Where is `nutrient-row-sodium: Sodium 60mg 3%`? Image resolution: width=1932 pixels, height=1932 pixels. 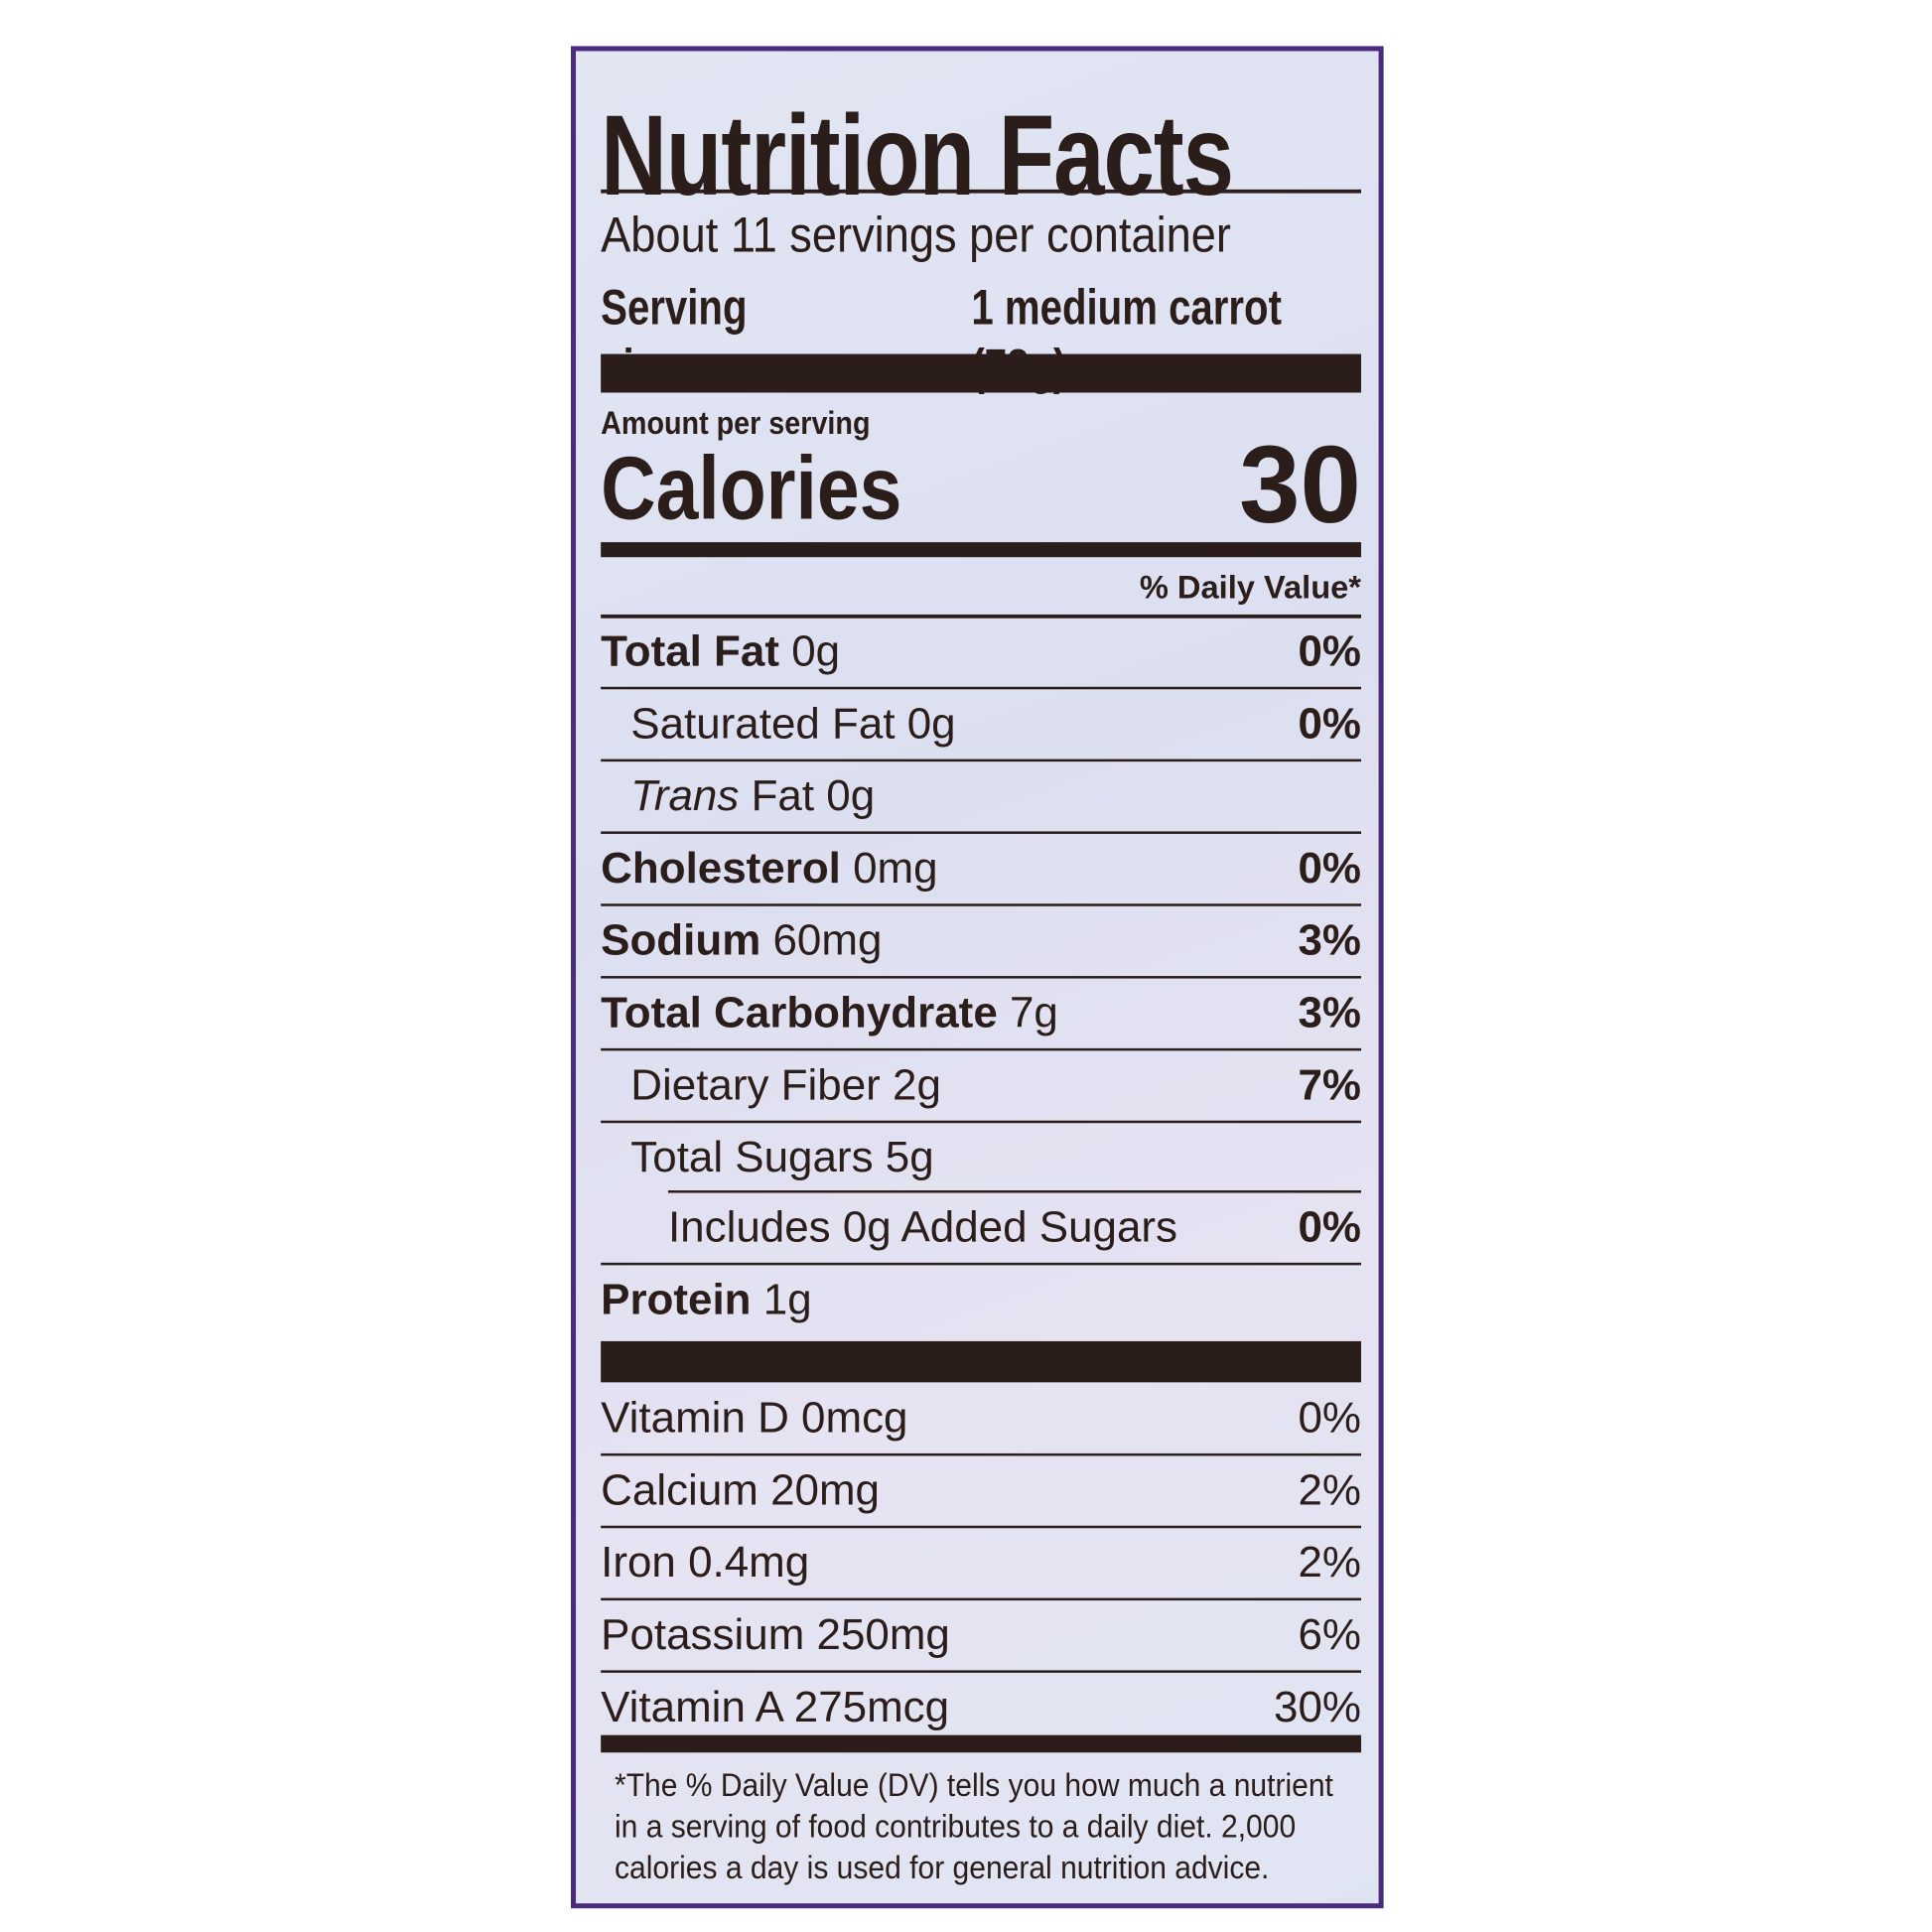
nutrient-row-sodium: Sodium 60mg 3% is located at coordinates (982, 943).